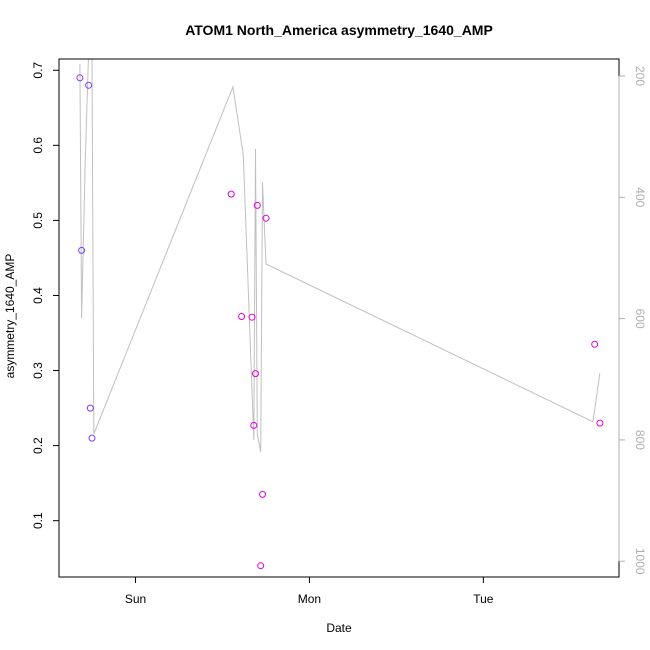 The width and height of the screenshot is (650, 650). What do you see at coordinates (640, 561) in the screenshot?
I see `y2-tick-label: 1000` at bounding box center [640, 561].